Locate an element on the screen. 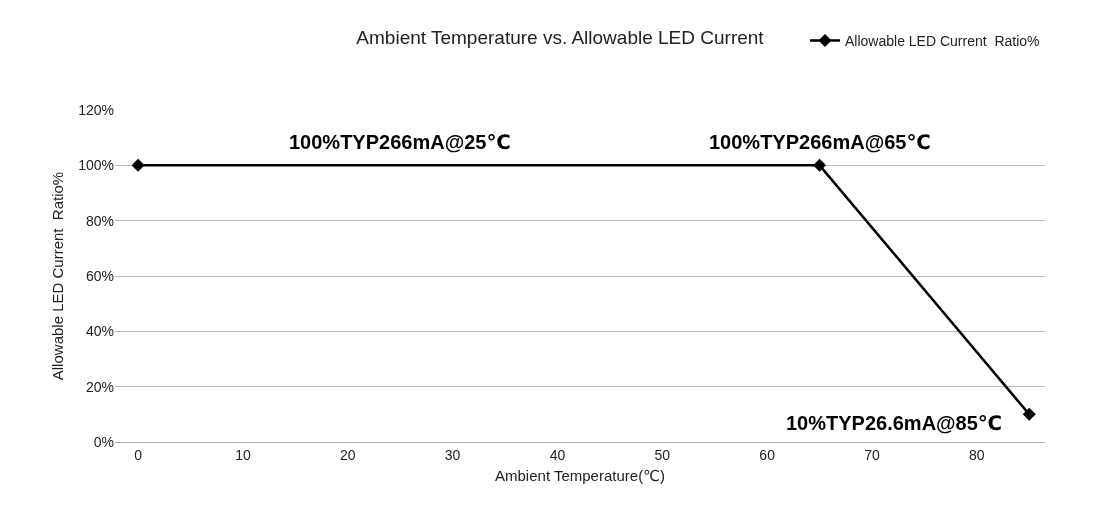 Image resolution: width=1120 pixels, height=517 pixels. y-tick-label: 120% is located at coordinates (96, 109).